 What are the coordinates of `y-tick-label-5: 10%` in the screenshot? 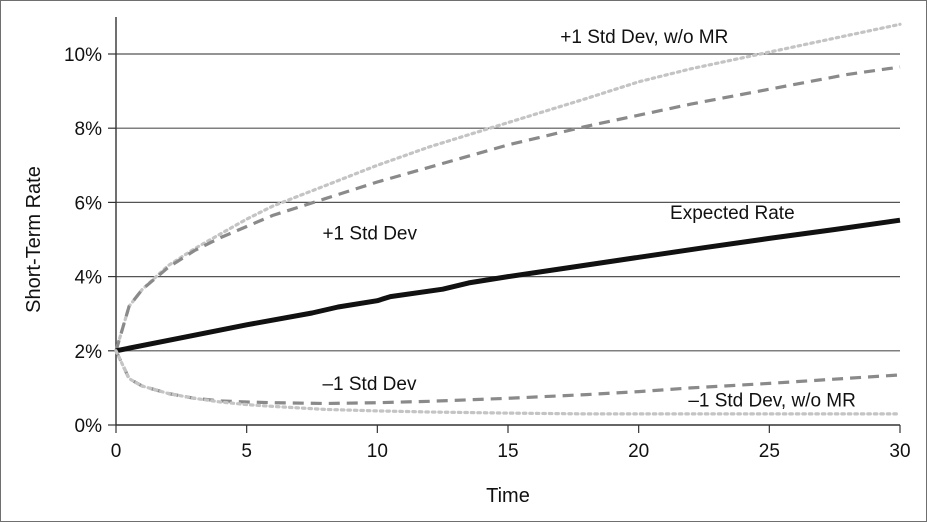 It's located at (83, 55).